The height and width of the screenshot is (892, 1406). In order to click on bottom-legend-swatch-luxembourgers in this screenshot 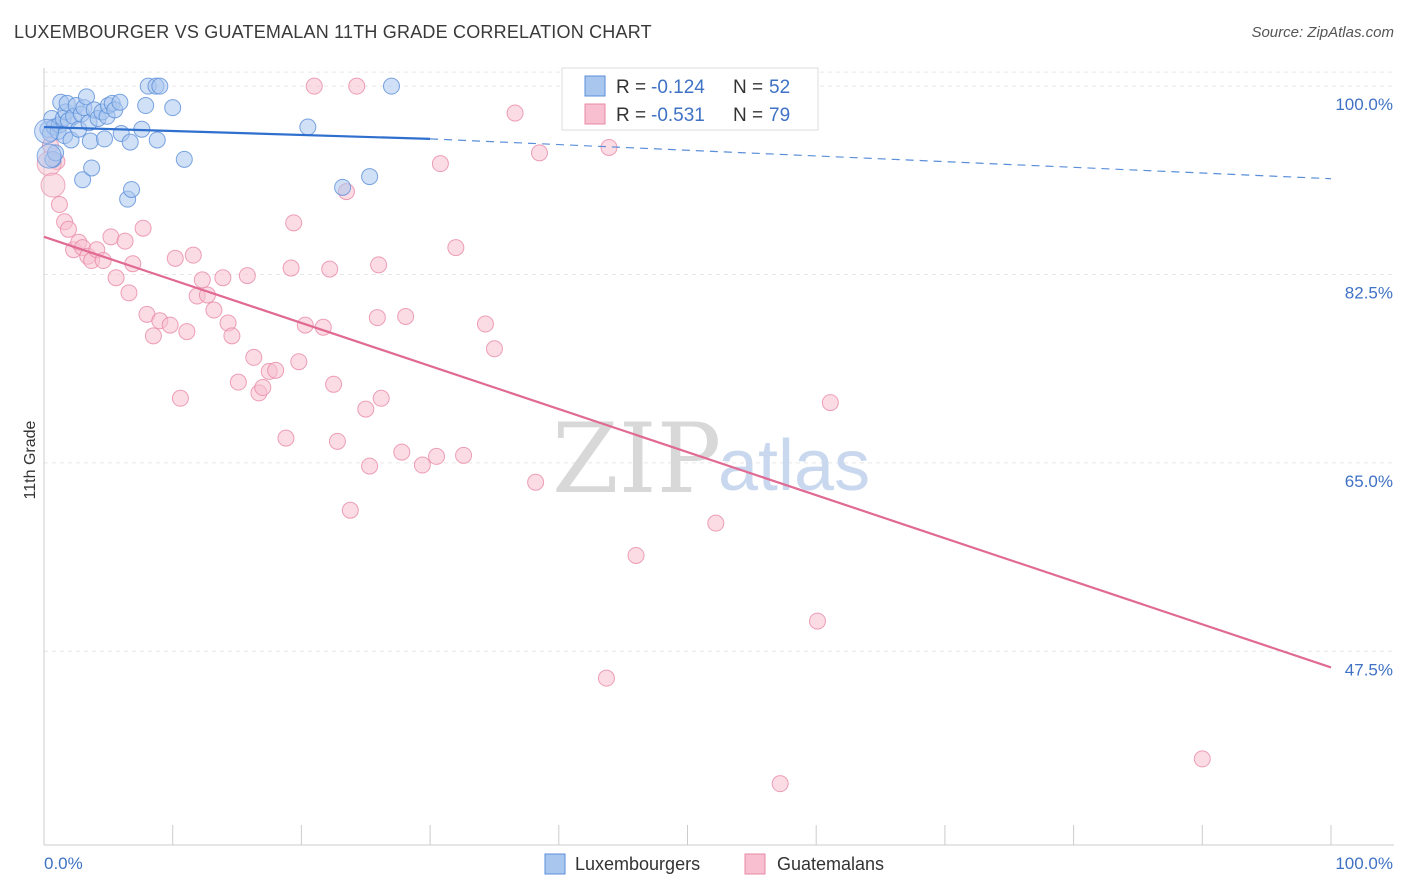, I will do `click(555, 864)`.